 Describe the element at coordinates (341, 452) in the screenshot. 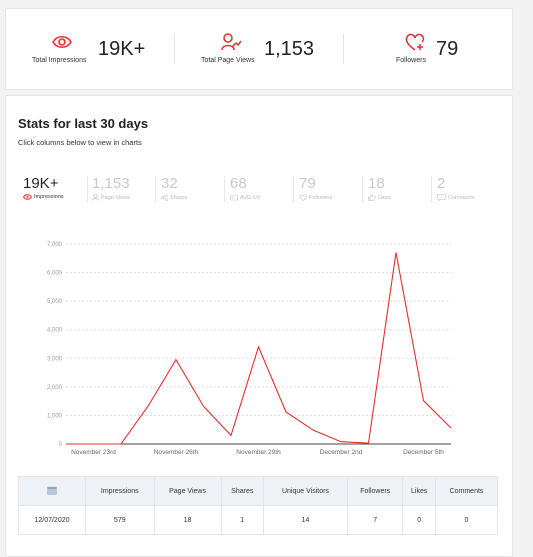

I see `x-tick-label: December 2nd` at that location.